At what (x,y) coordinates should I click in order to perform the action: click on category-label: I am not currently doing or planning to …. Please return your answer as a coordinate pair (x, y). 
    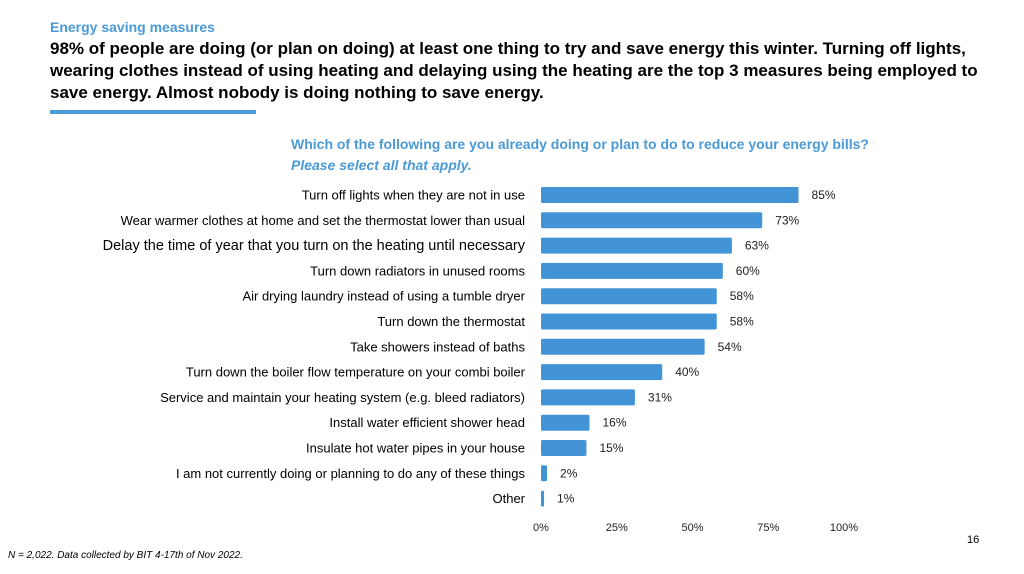
    Looking at the image, I should click on (351, 473).